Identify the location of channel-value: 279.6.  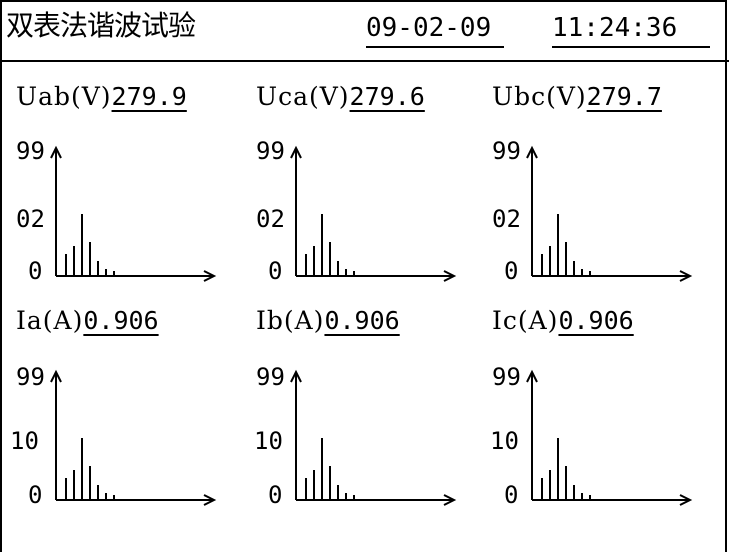
(387, 96).